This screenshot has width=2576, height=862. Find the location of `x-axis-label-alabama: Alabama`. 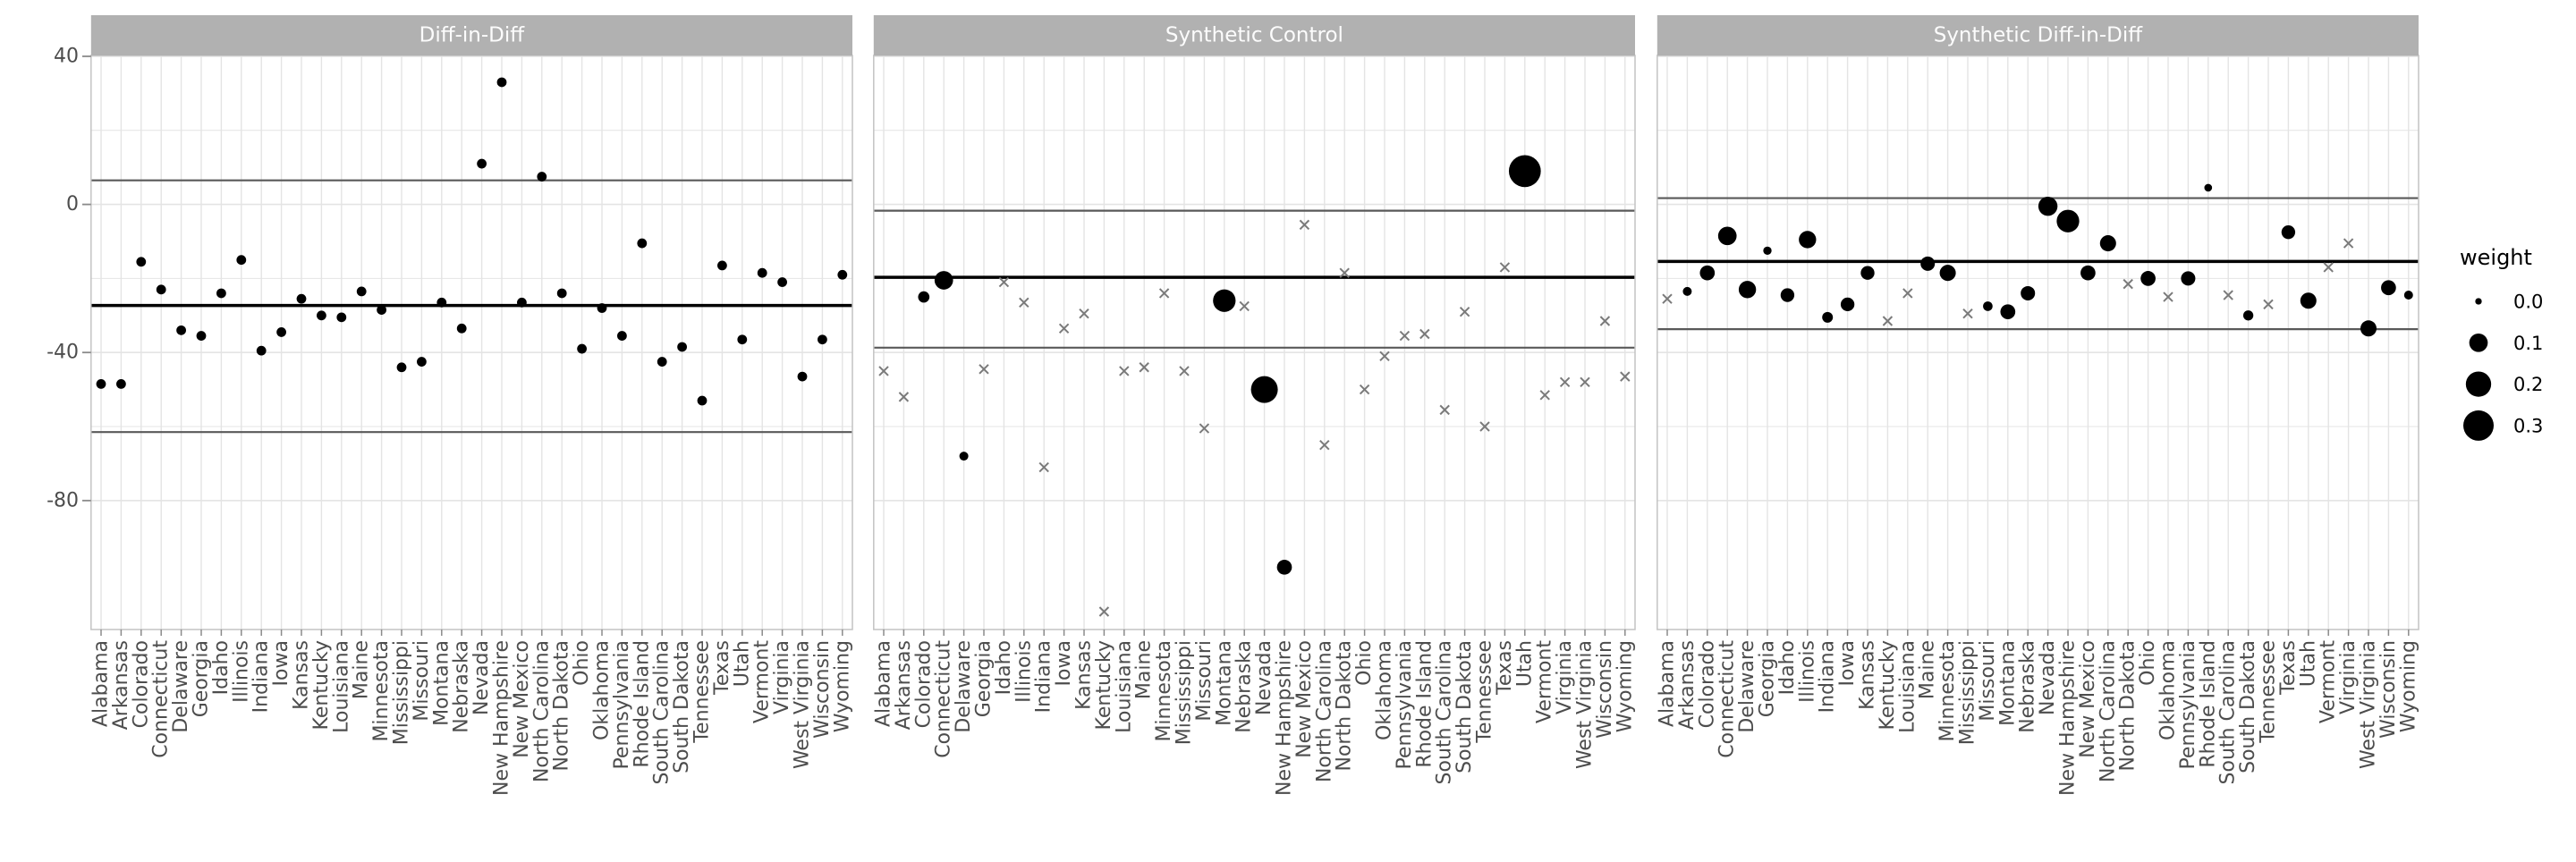

x-axis-label-alabama: Alabama is located at coordinates (884, 684).